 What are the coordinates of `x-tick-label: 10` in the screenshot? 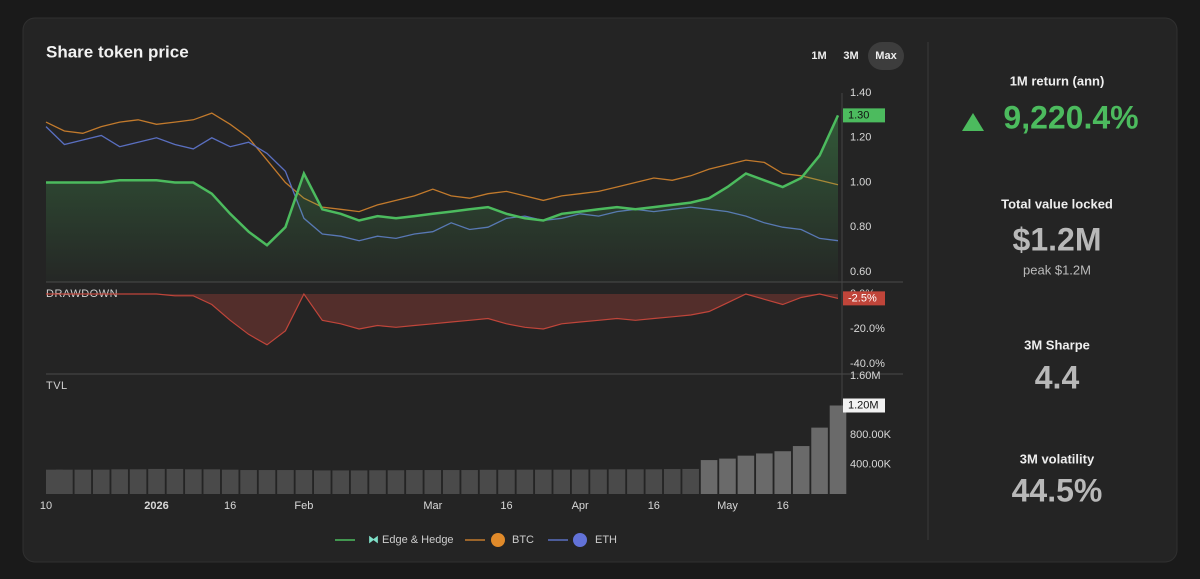 It's located at (46, 506).